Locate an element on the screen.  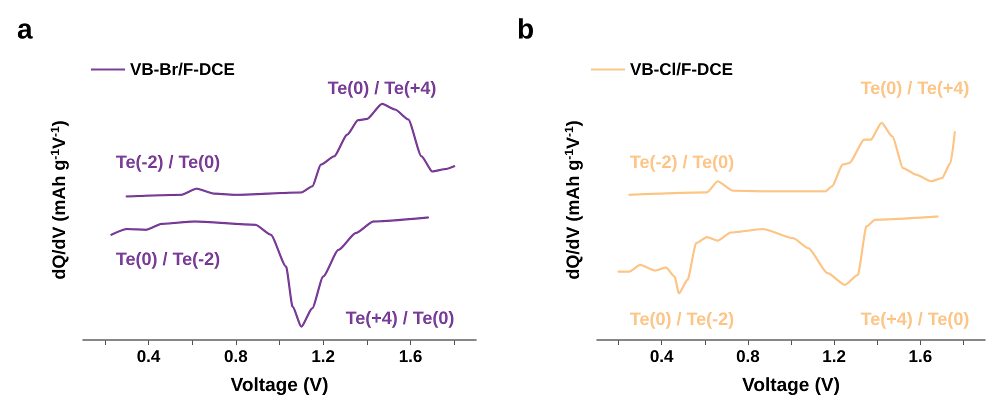
legend-label: VB-Cl/F-DCE is located at coordinates (681, 69).